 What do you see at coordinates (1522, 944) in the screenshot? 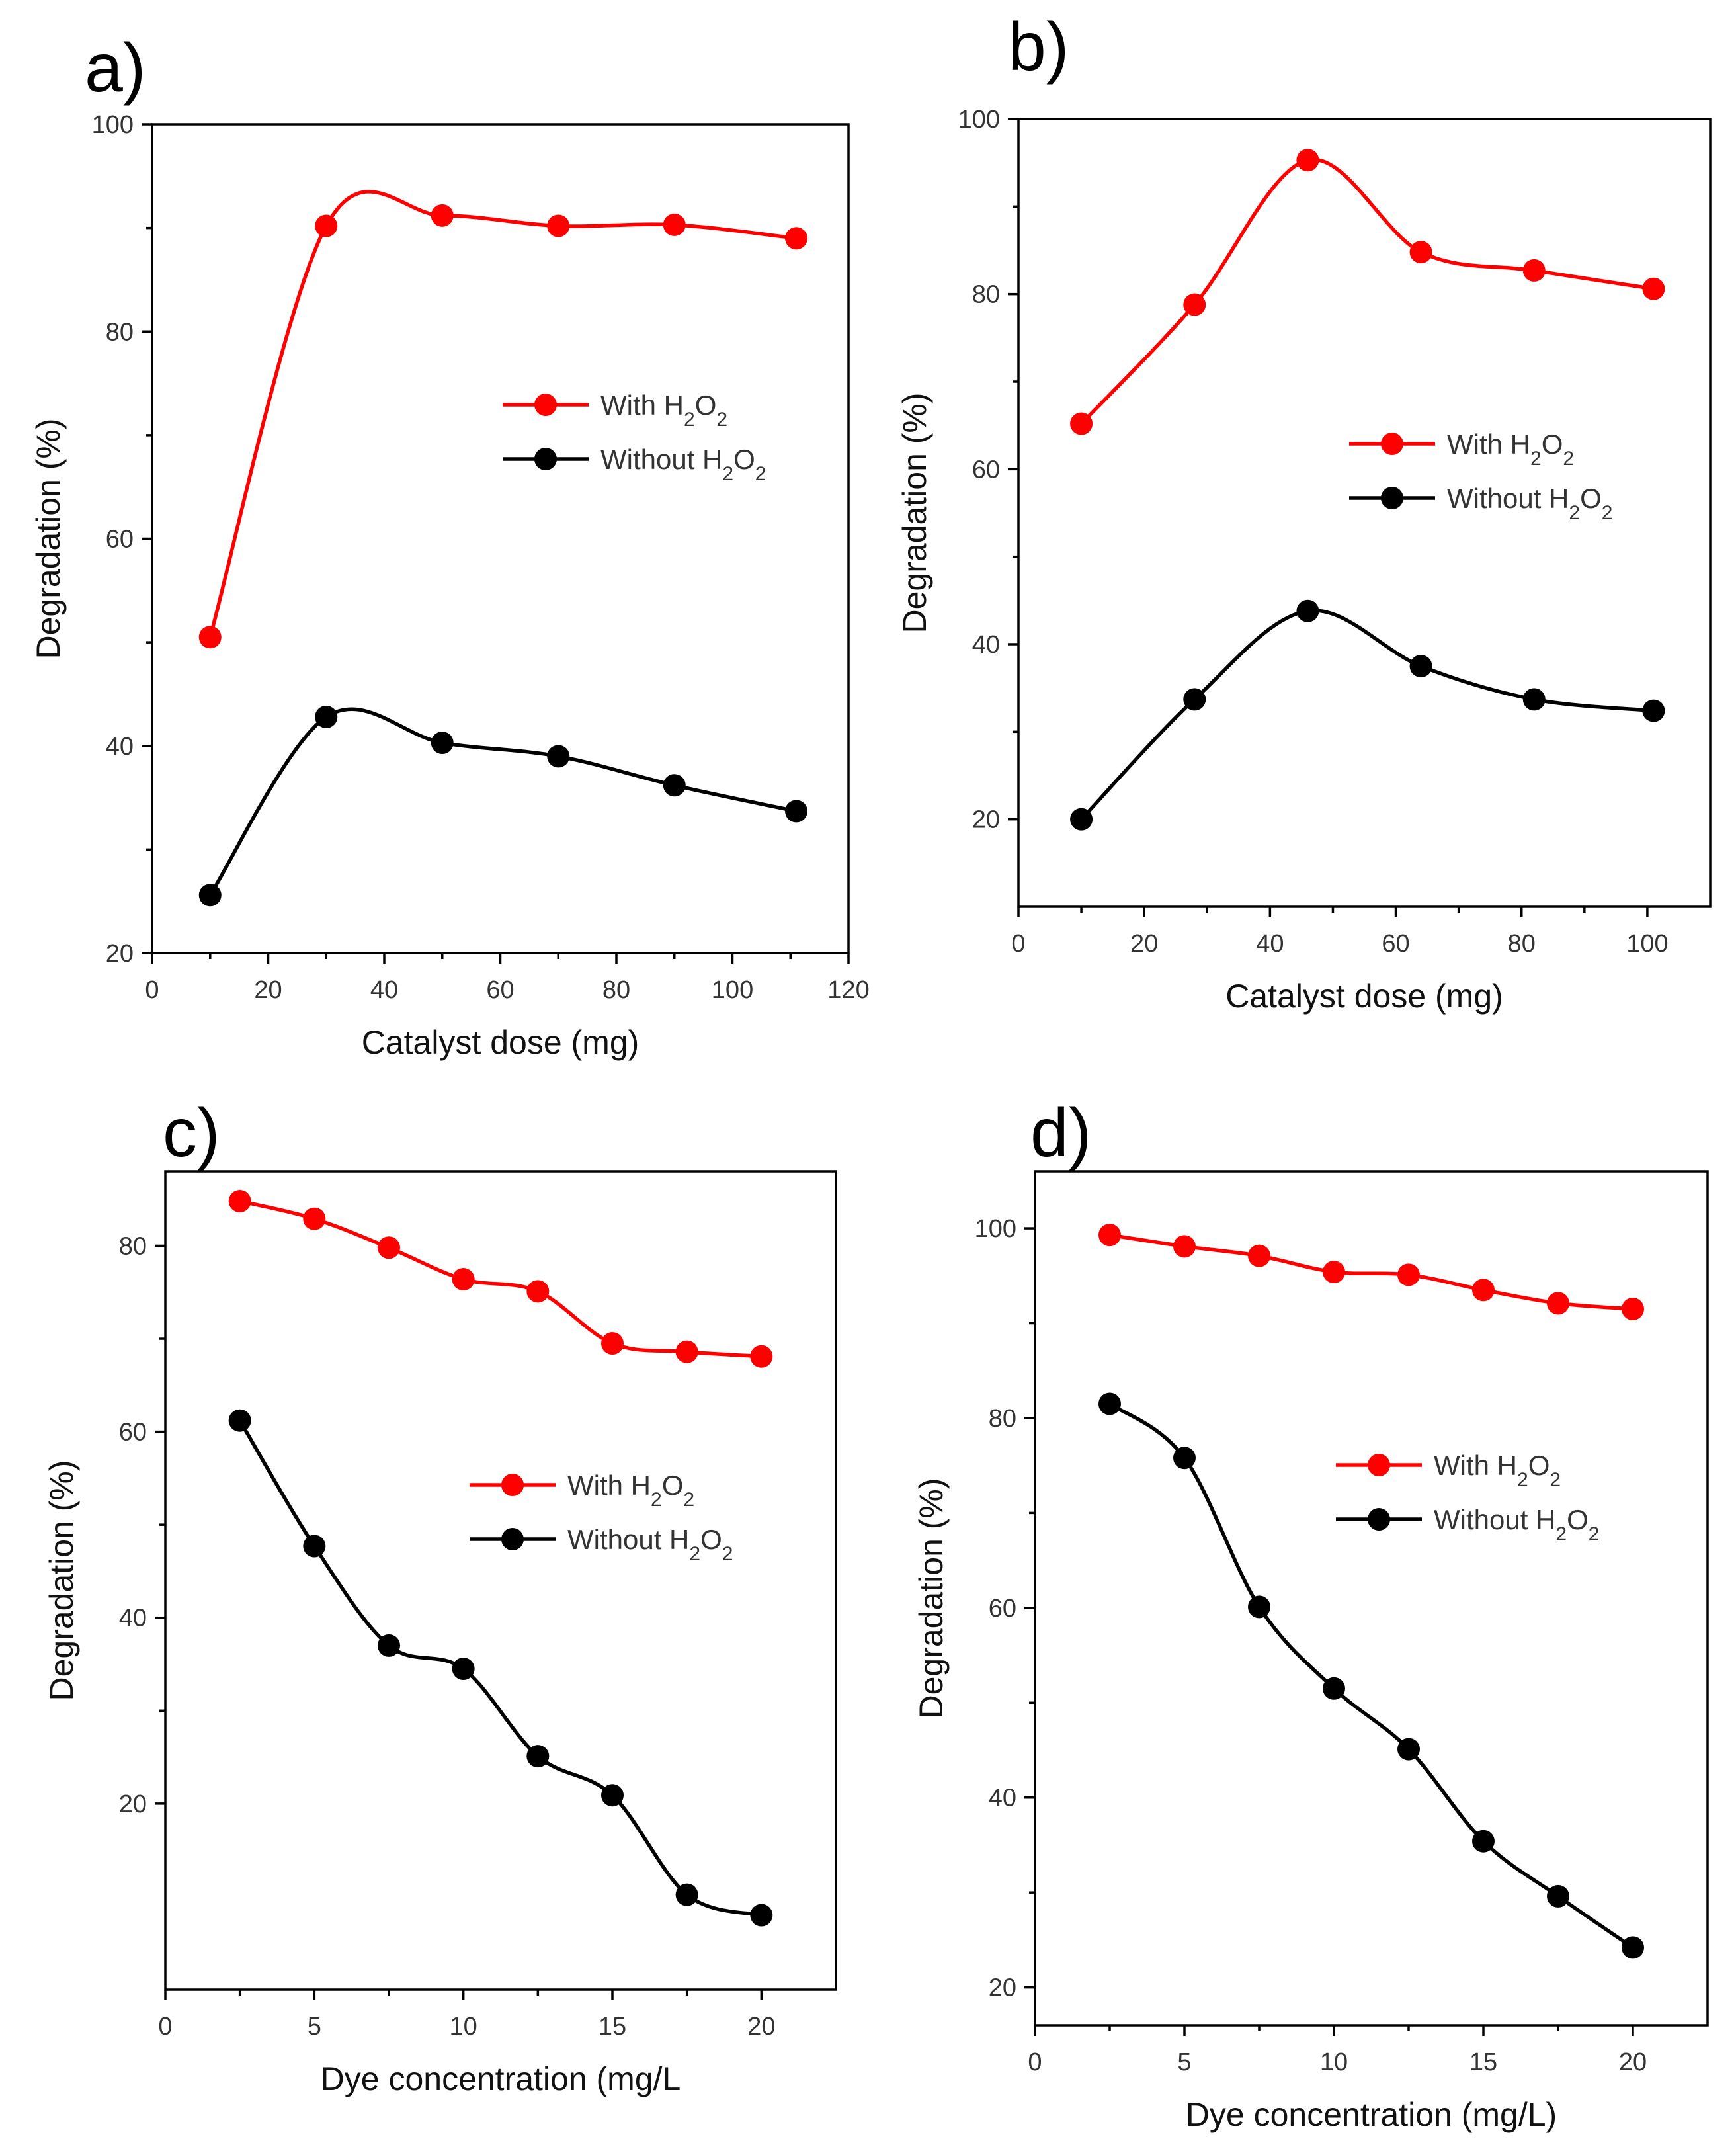
I see `x-tick-label: 80` at bounding box center [1522, 944].